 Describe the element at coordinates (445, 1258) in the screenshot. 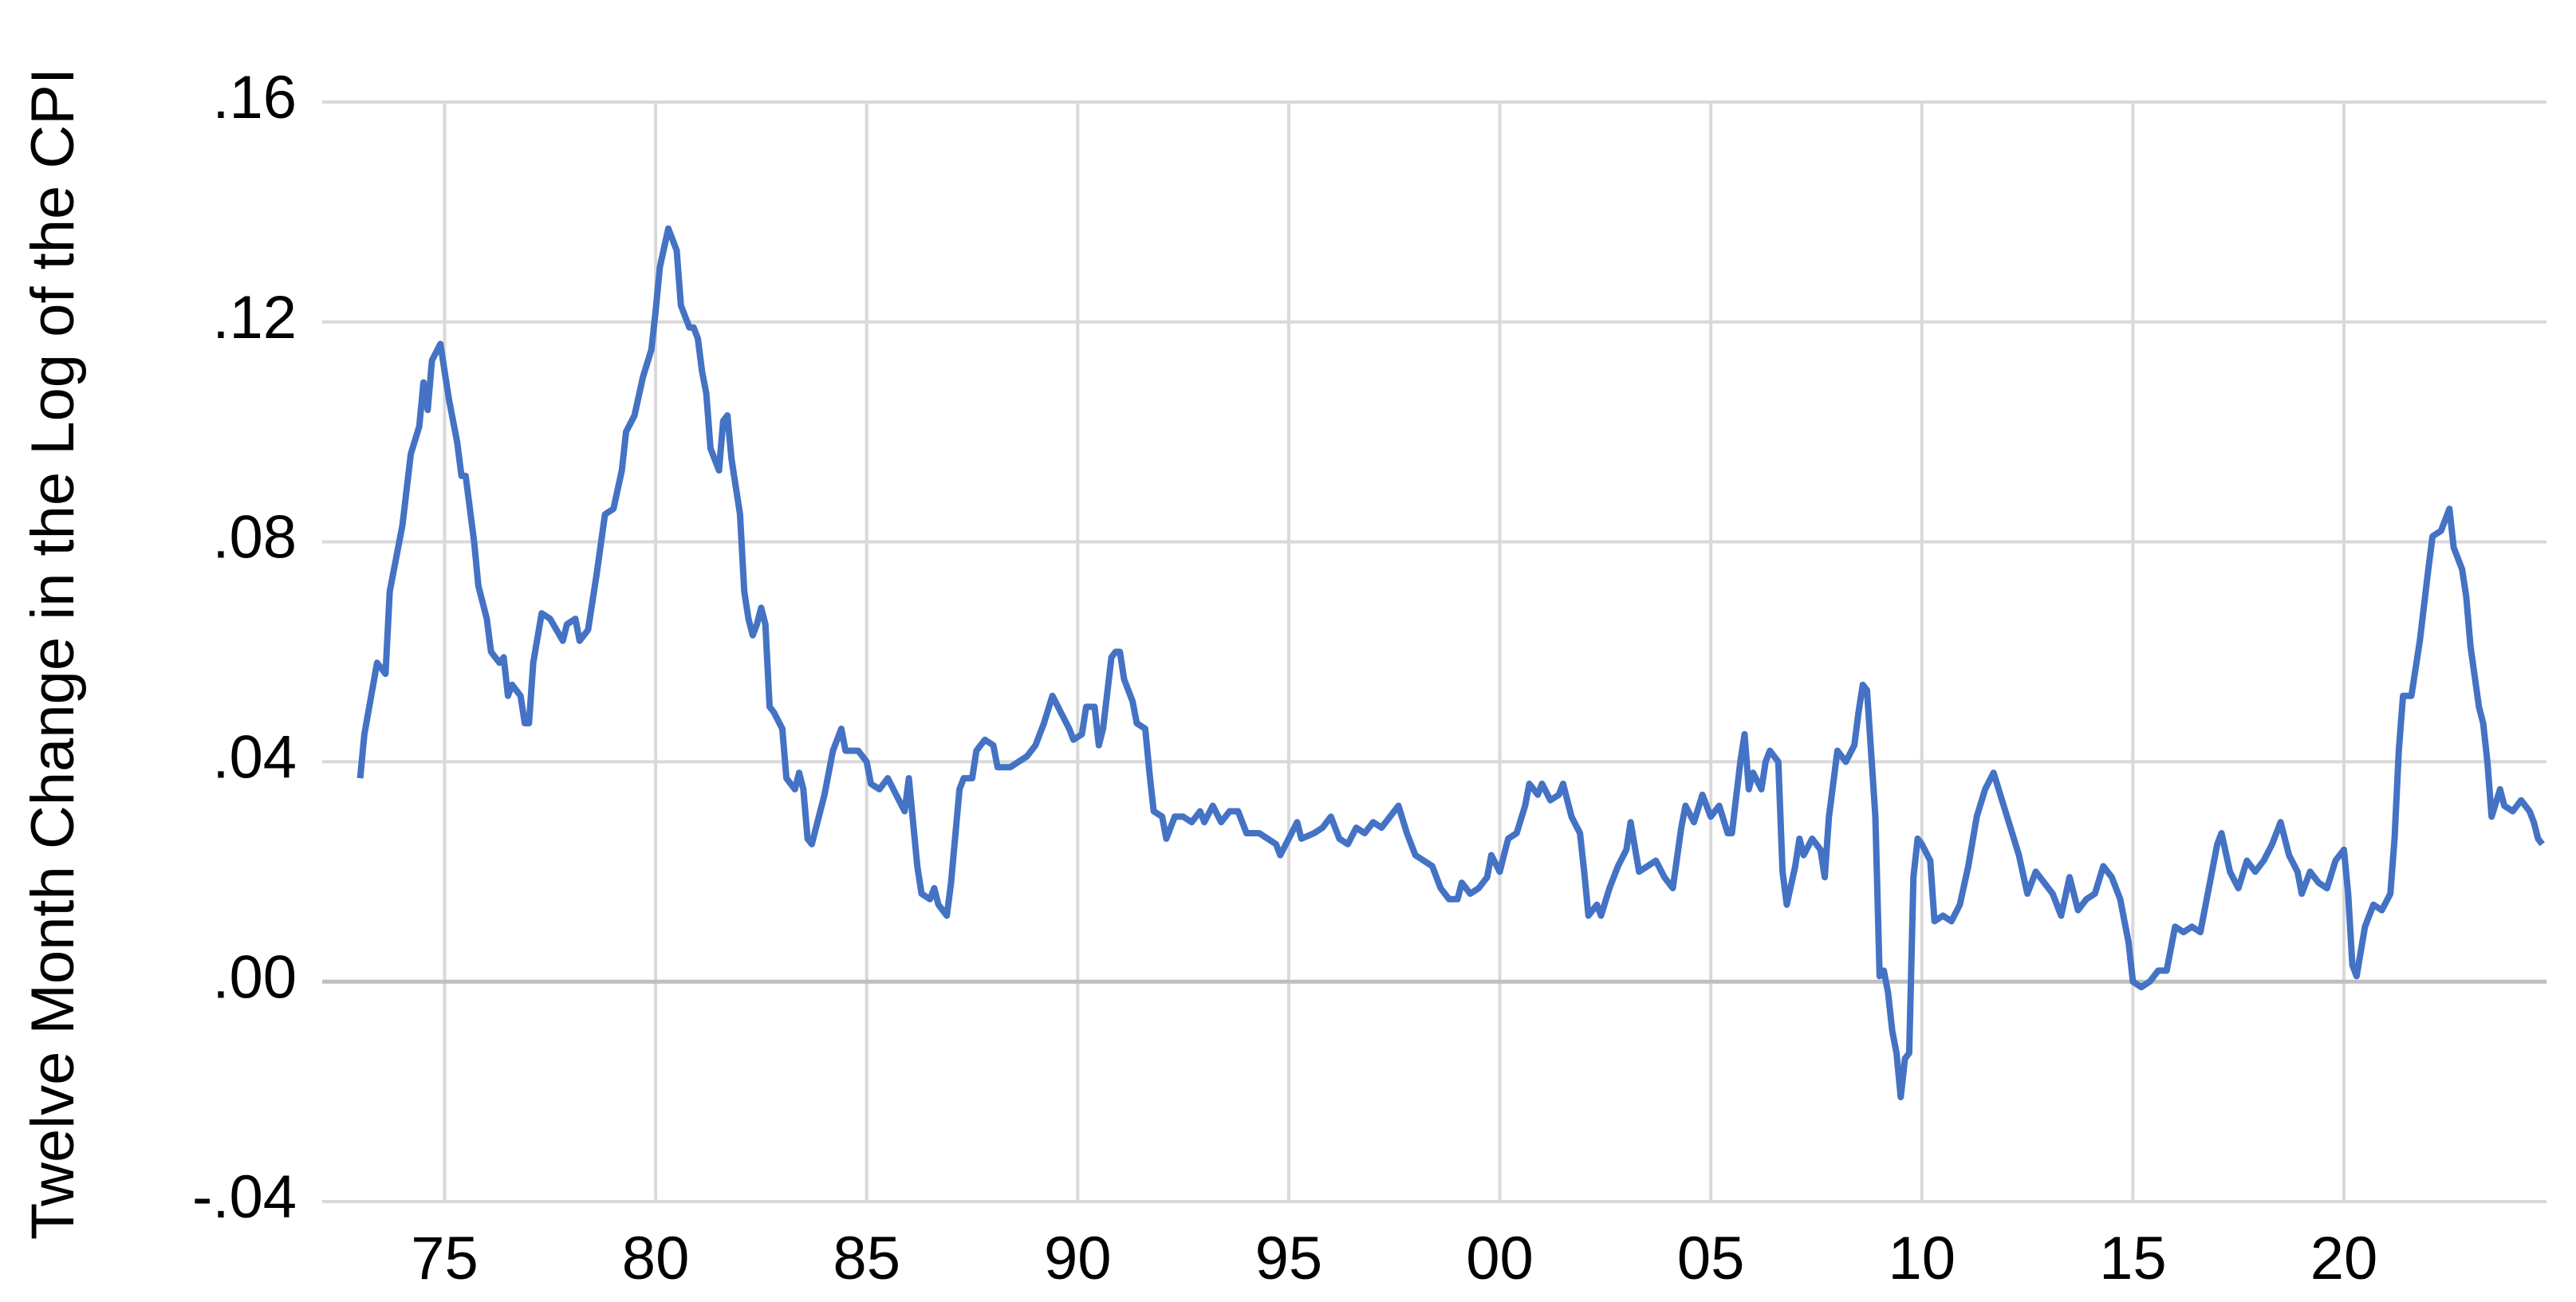

I see `x-tick-label: 75` at that location.